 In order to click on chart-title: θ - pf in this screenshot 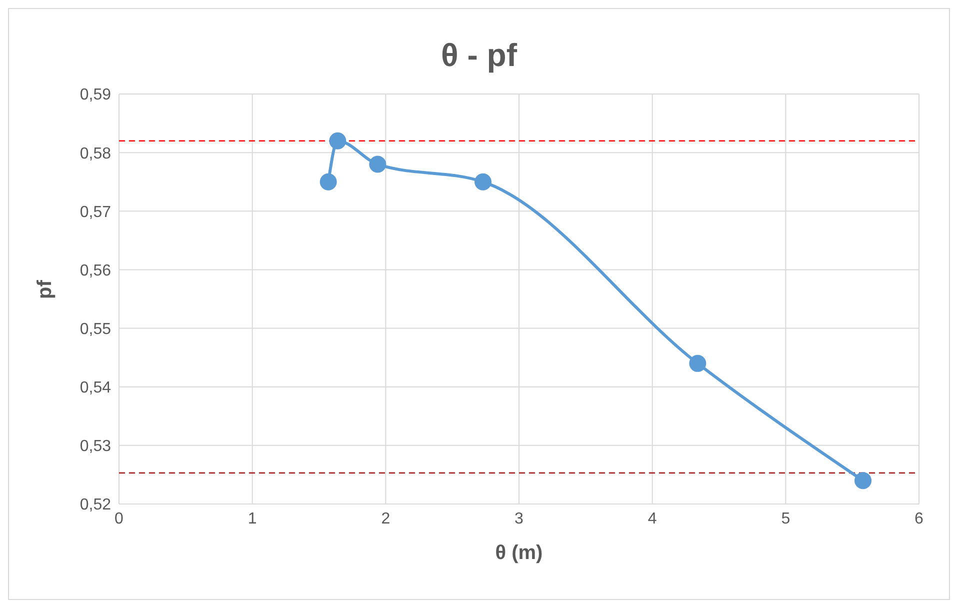, I will do `click(479, 55)`.